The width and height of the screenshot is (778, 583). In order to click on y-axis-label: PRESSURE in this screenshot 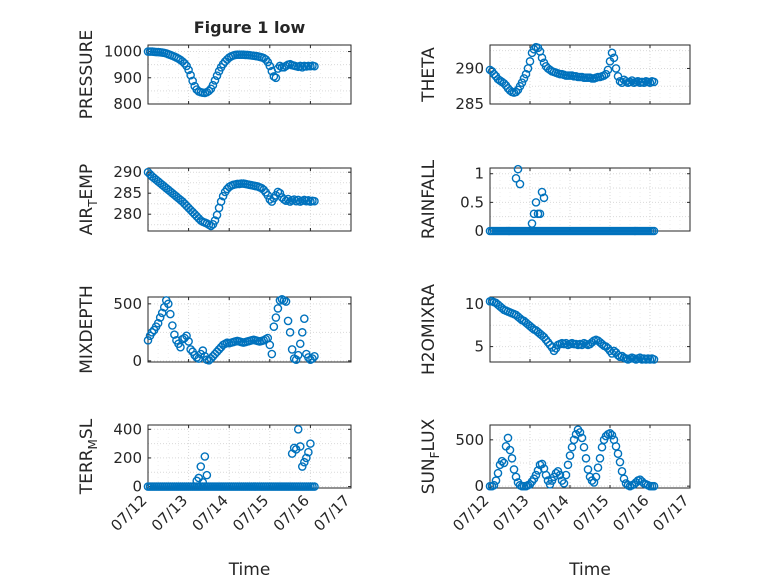, I will do `click(87, 74)`.